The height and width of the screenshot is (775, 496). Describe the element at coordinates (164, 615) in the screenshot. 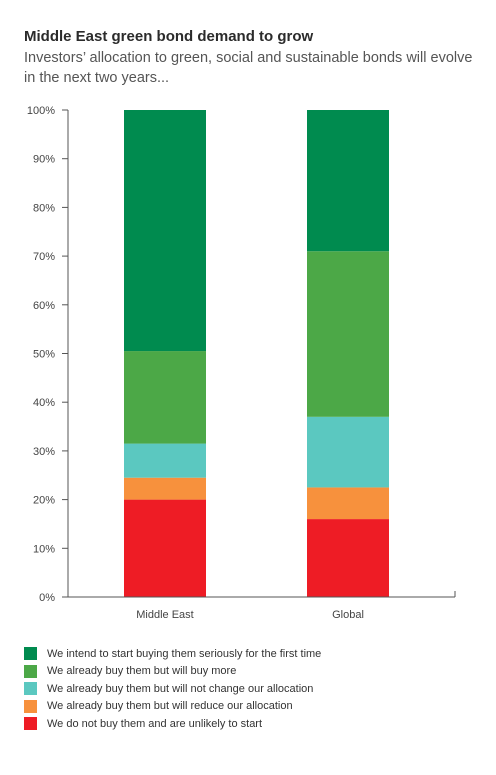

I see `x-category-label: Middle East` at that location.